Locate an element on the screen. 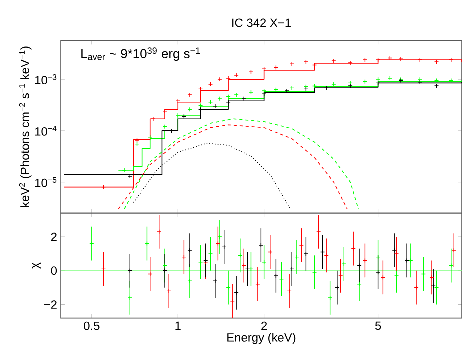  y-tick-label: 10$^{−5}$ is located at coordinates (46, 182).